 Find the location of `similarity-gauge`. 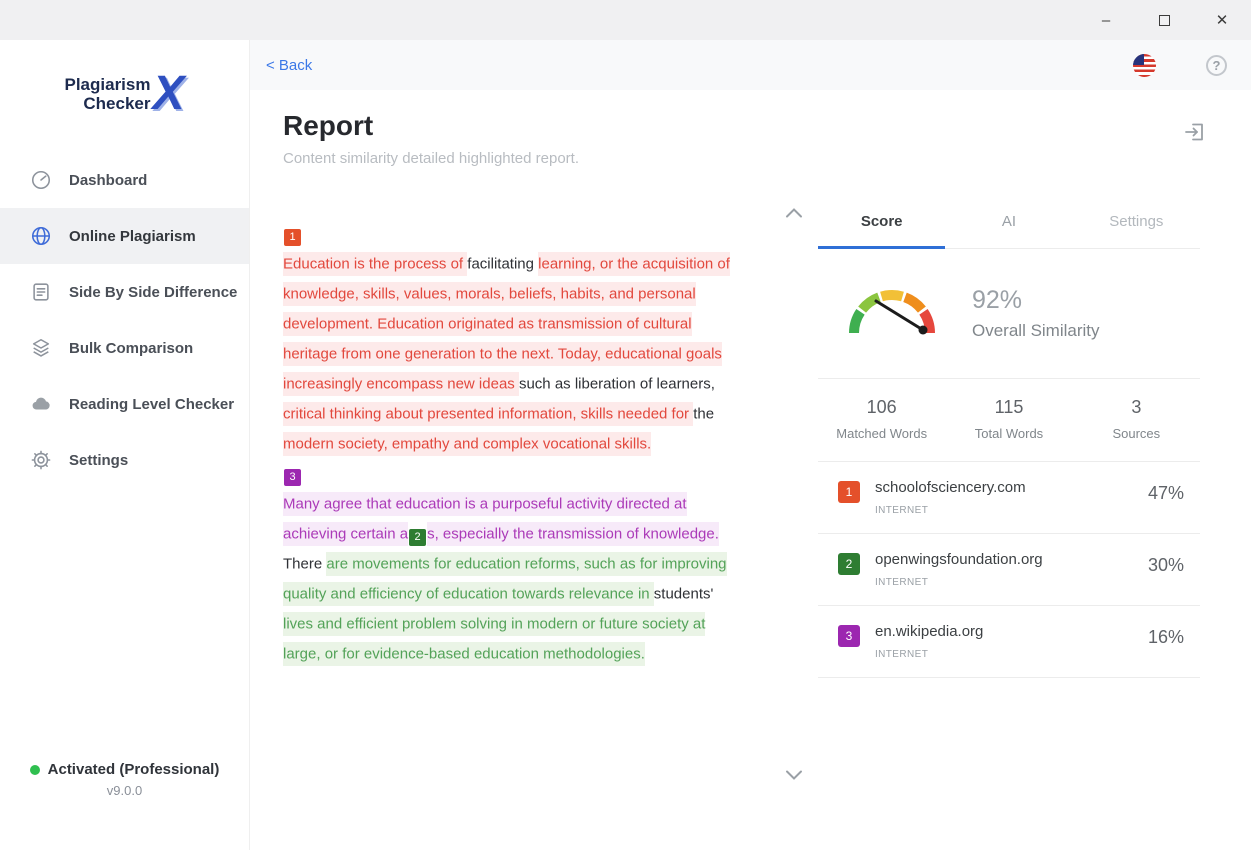

similarity-gauge is located at coordinates (894, 313).